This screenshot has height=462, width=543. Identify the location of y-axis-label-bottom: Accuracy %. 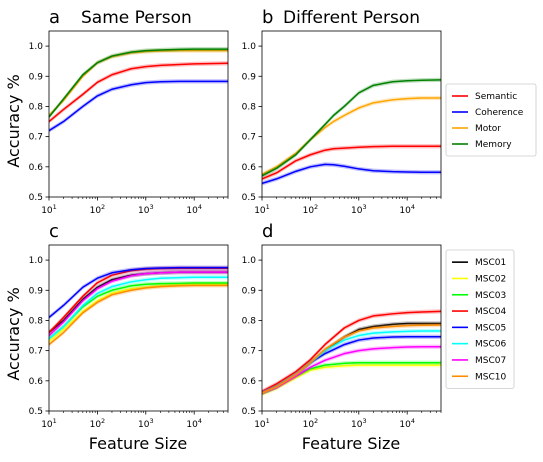
(13, 333).